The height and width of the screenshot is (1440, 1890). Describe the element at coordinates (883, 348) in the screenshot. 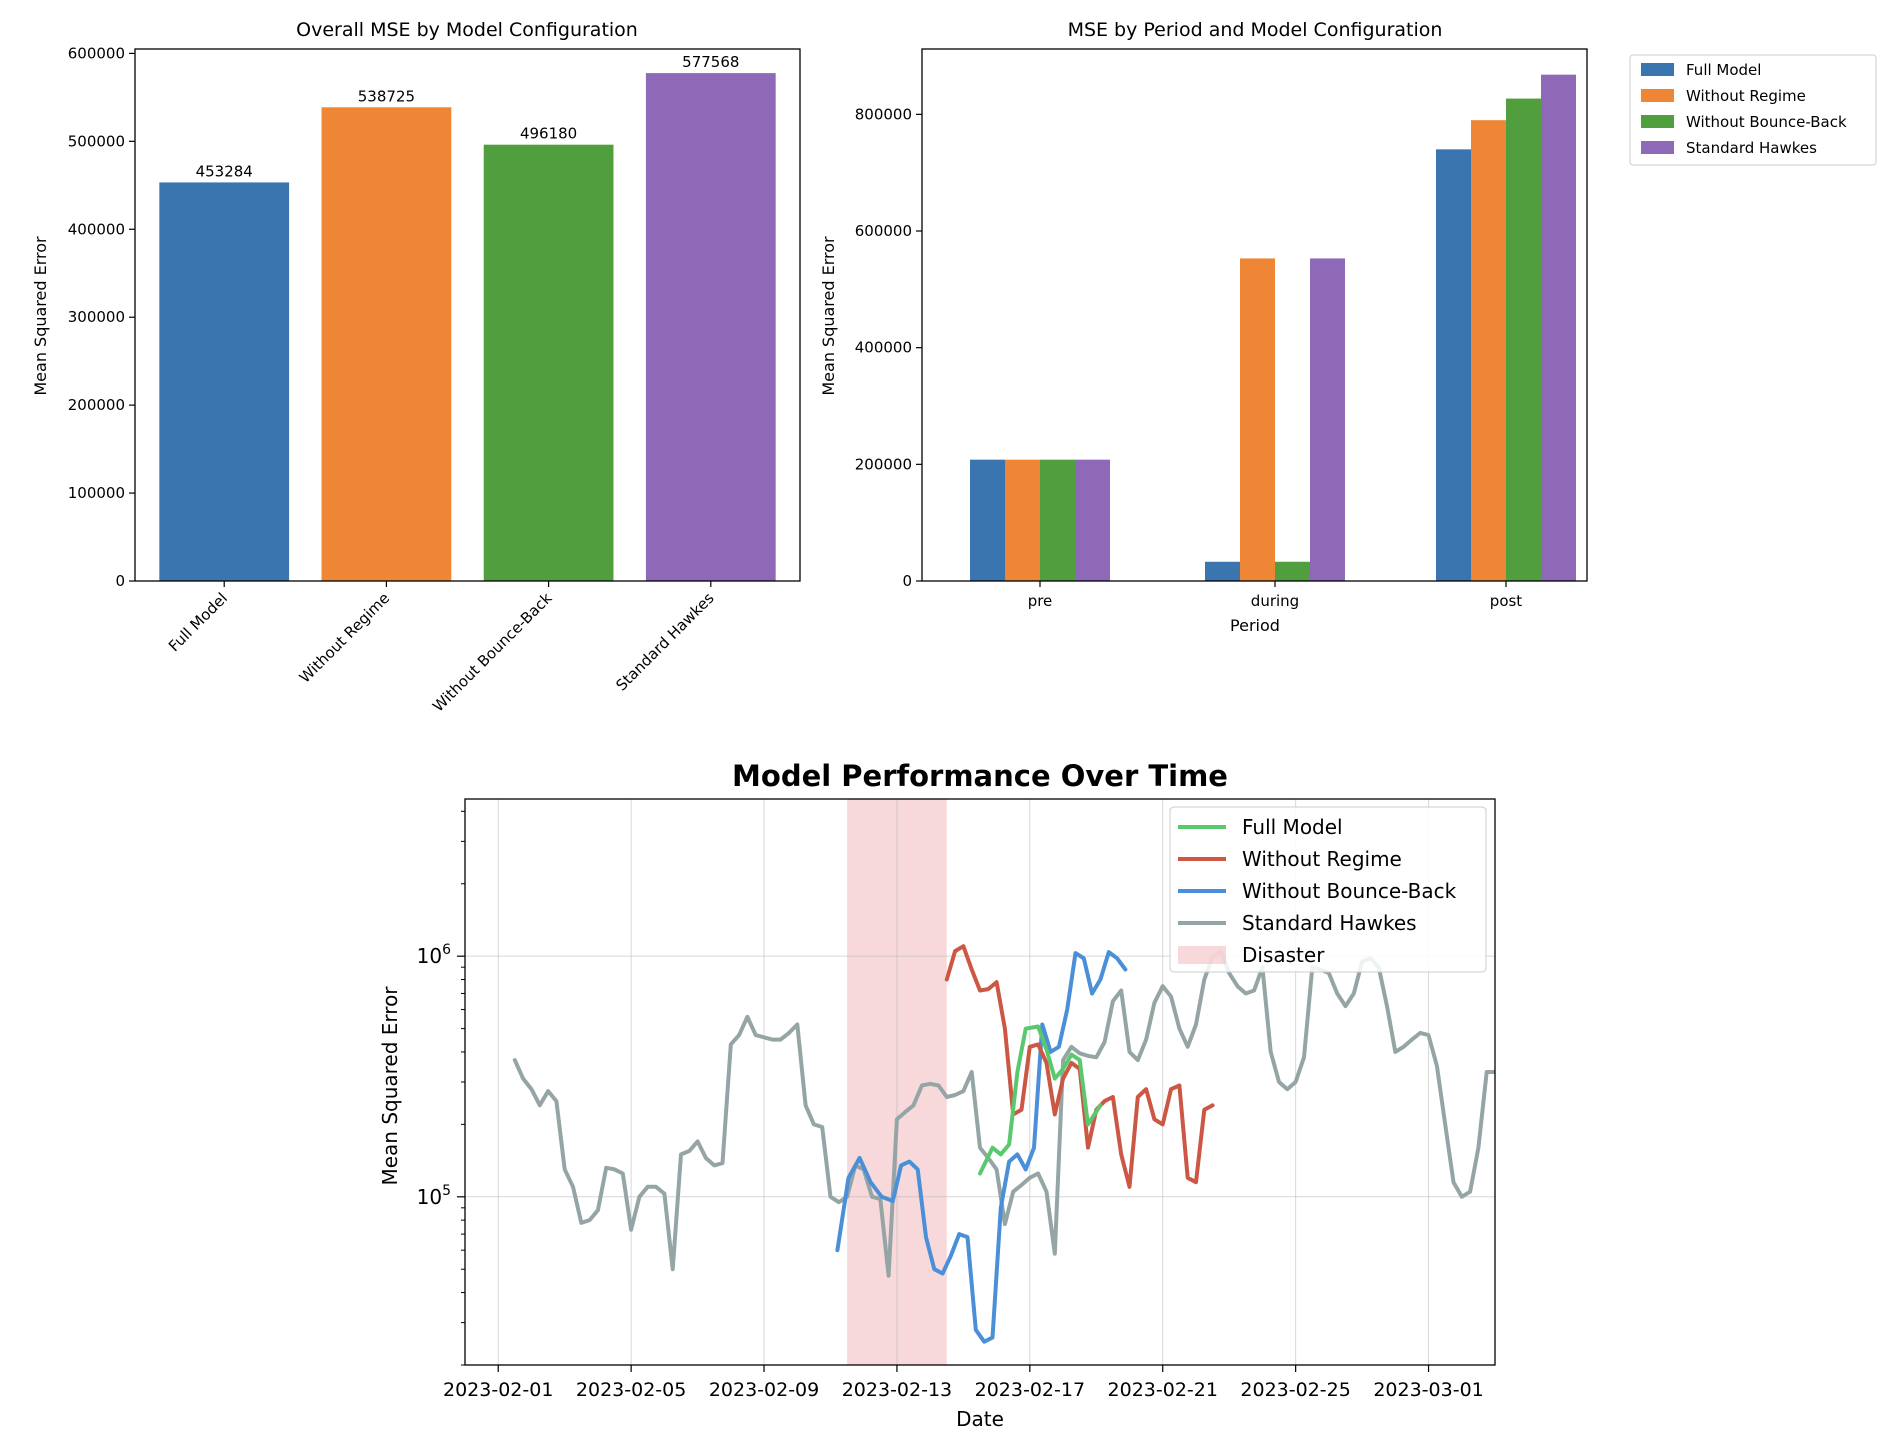

I see `chart2-ytick-label: 400000` at that location.